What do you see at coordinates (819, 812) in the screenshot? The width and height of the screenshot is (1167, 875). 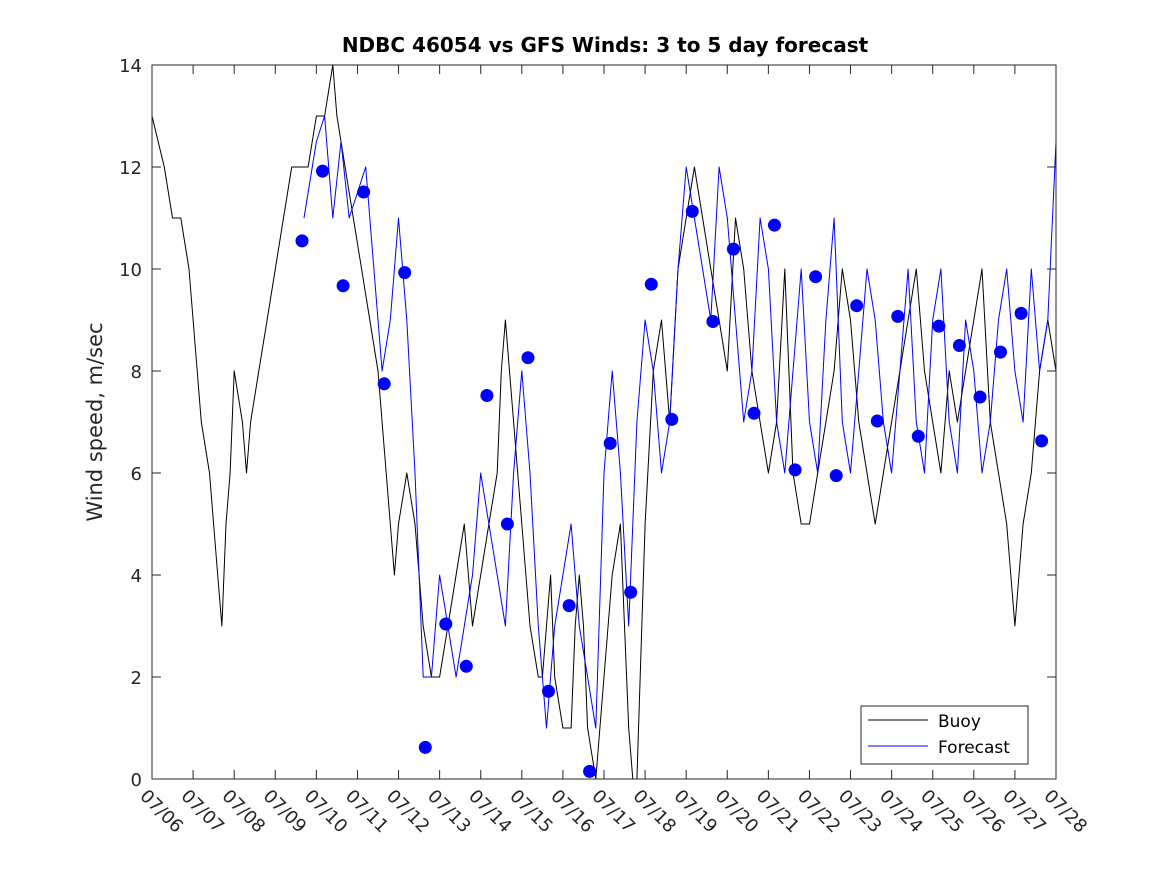 I see `x-tick-label: 07/22` at bounding box center [819, 812].